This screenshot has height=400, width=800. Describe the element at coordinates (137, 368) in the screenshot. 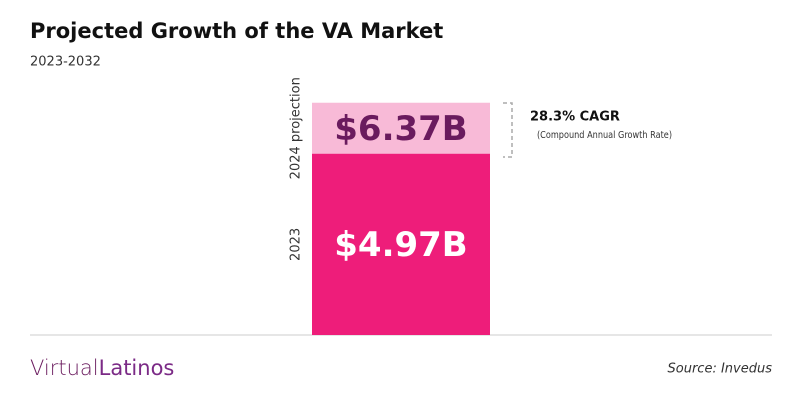

I see `brand-part: Latinos` at that location.